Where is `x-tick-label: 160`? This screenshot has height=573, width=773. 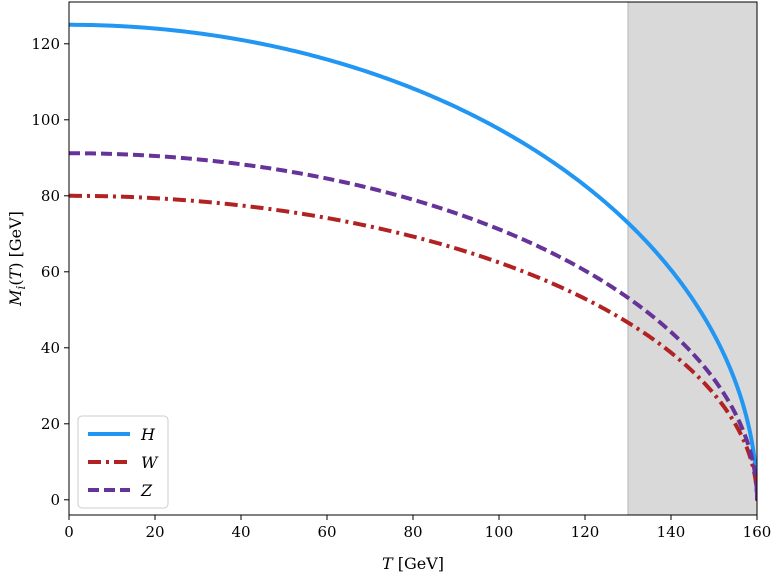 x-tick-label: 160 is located at coordinates (757, 532).